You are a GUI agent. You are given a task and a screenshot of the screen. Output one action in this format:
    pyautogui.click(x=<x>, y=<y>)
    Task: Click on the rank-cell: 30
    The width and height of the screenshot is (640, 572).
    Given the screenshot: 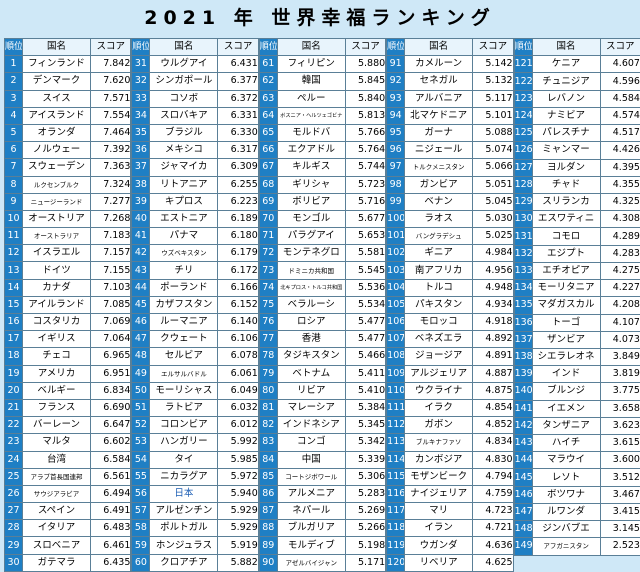 What is the action you would take?
    pyautogui.click(x=13, y=562)
    